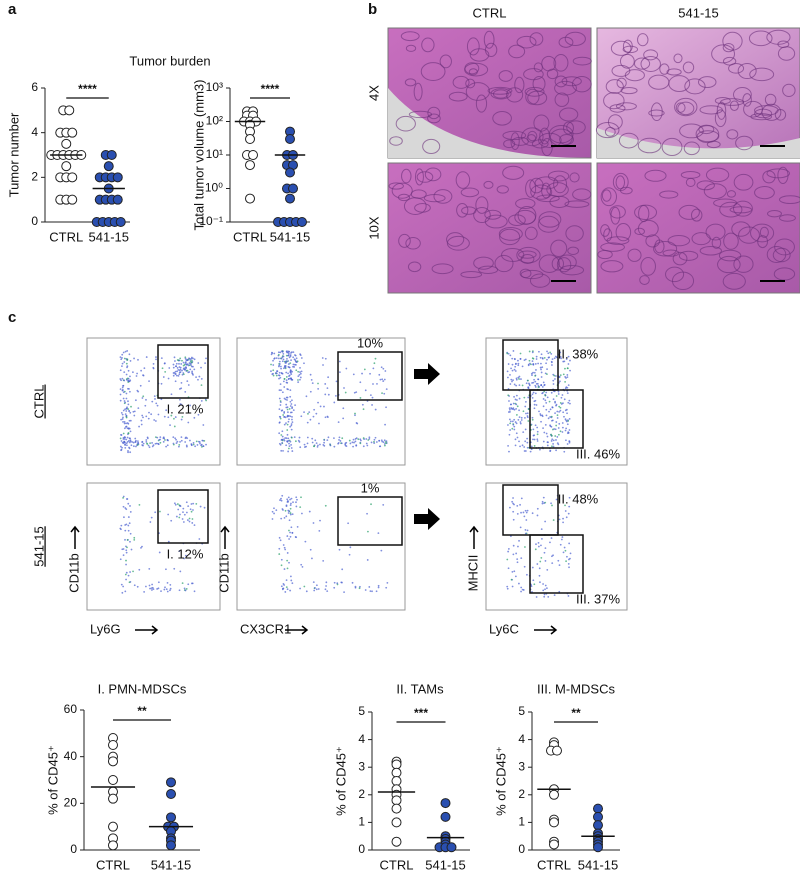 Image resolution: width=800 pixels, height=882 pixels. What do you see at coordinates (71, 756) in the screenshot?
I see `y-tick-label: 40` at bounding box center [71, 756].